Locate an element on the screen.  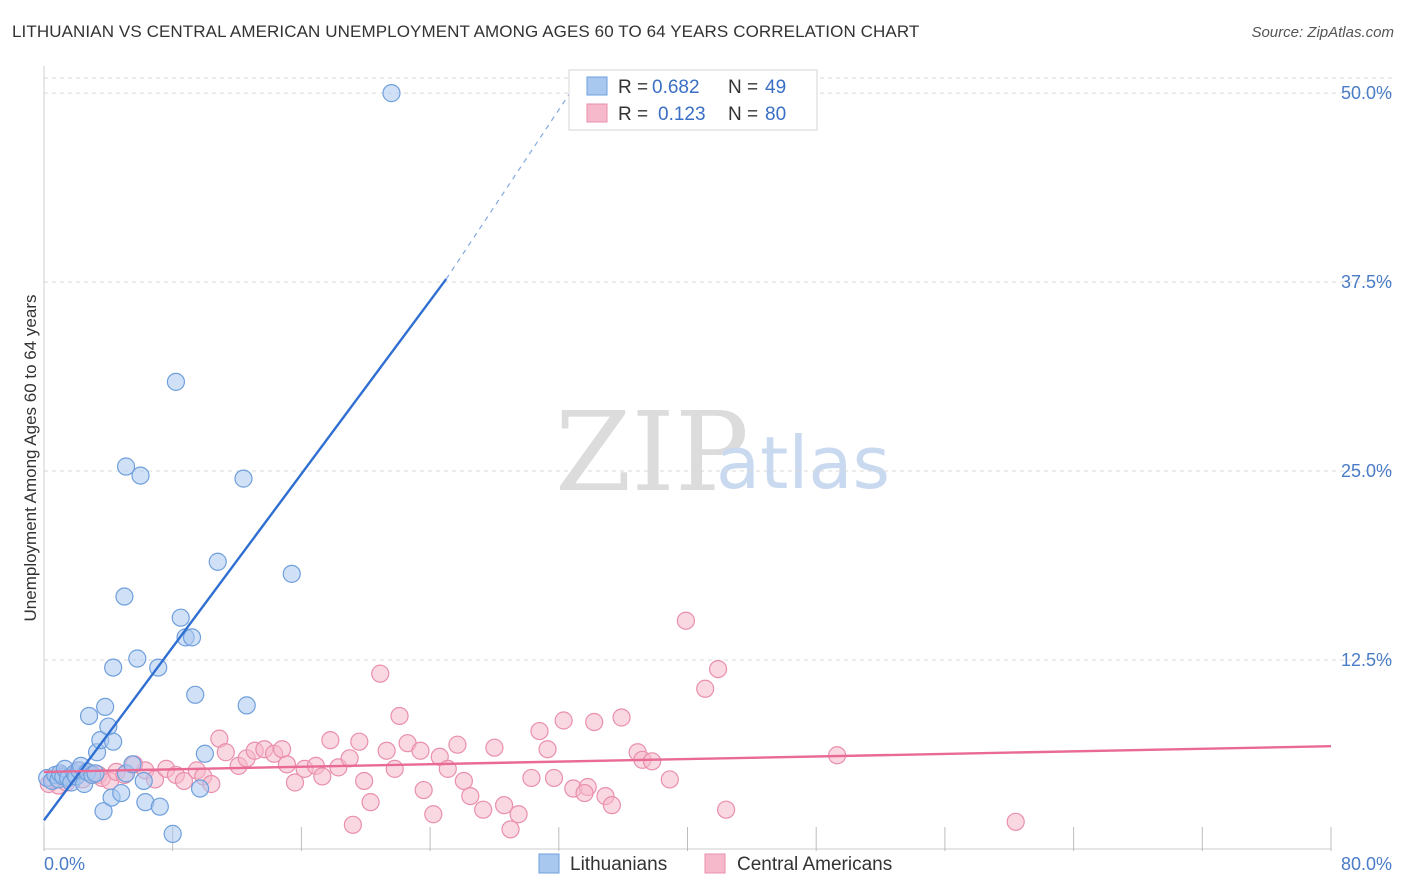
y-tick-labels: 12.5% 25.0% 37.5% 50.0% is located at coordinates (1366, 376).